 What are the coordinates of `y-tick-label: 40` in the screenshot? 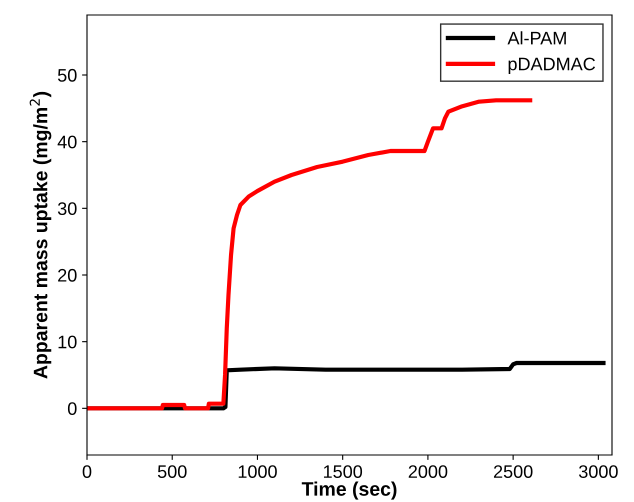 It's located at (67, 142).